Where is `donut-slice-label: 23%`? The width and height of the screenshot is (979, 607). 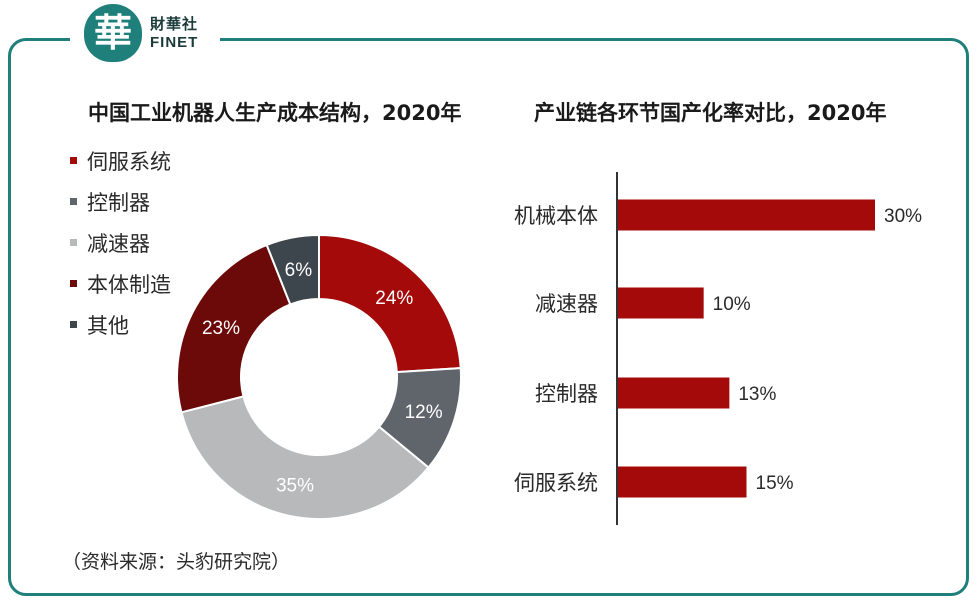
donut-slice-label: 23% is located at coordinates (221, 328).